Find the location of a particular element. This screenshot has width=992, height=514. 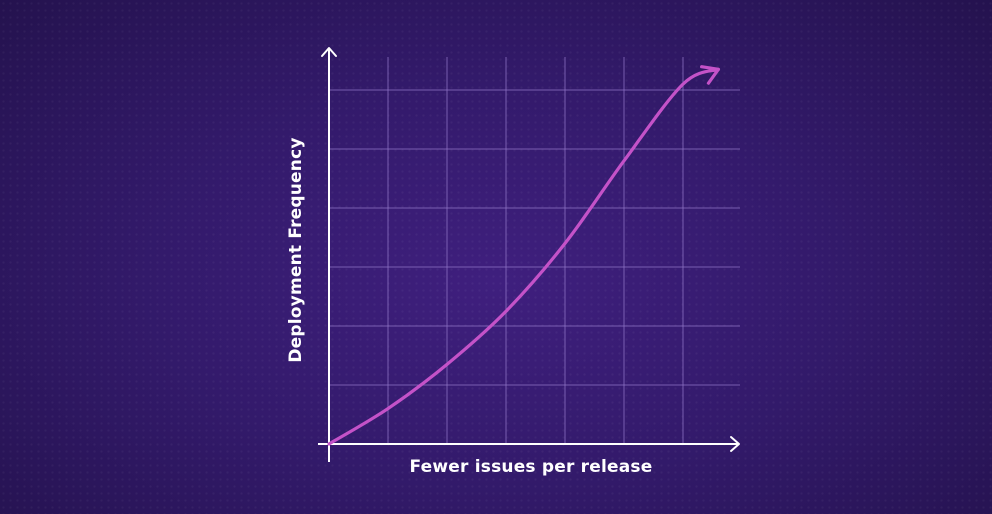

x-axis-label: Fewer issues per release is located at coordinates (531, 467).